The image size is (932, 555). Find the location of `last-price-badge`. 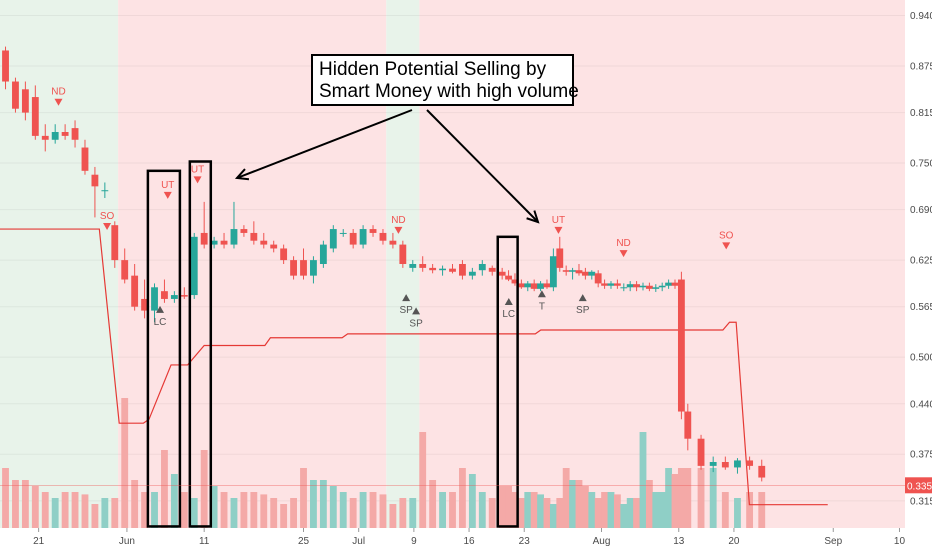

last-price-badge is located at coordinates (918, 485).